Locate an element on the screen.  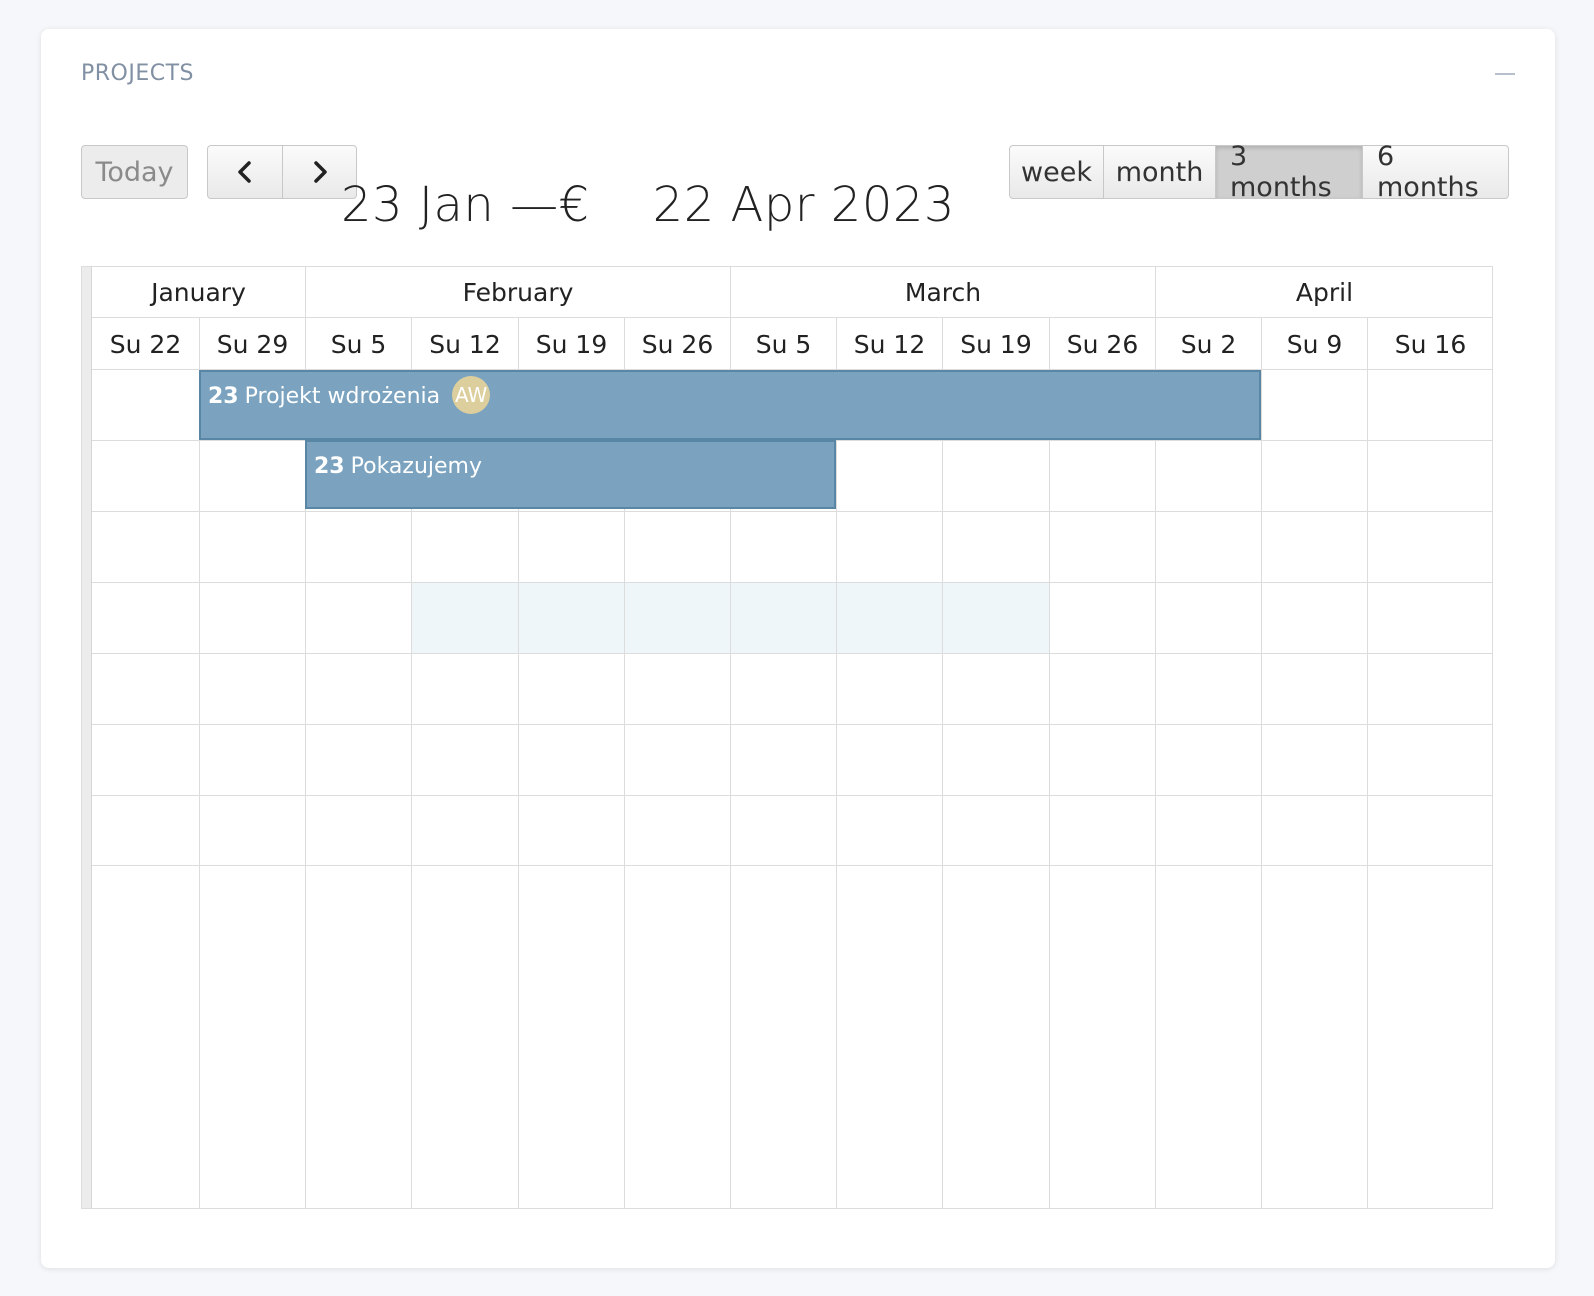
next-button is located at coordinates (319, 172).